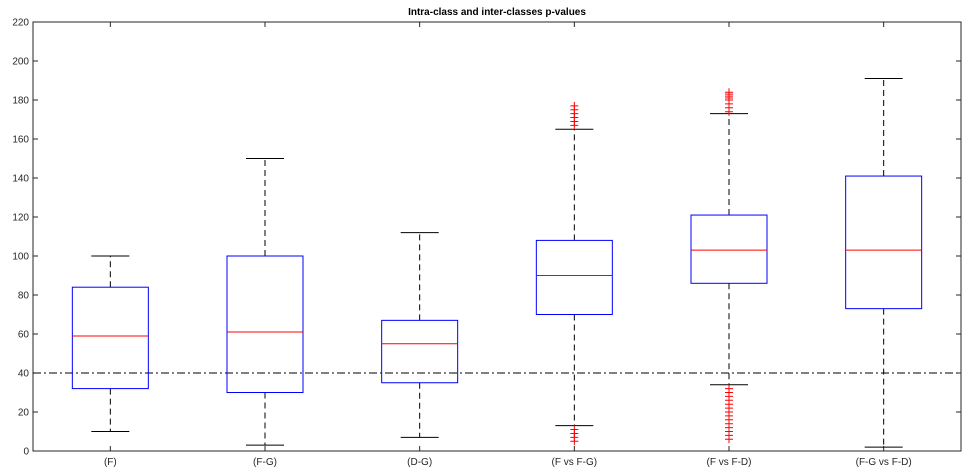 This screenshot has width=964, height=474. I want to click on y-tick-label: 20, so click(24, 413).